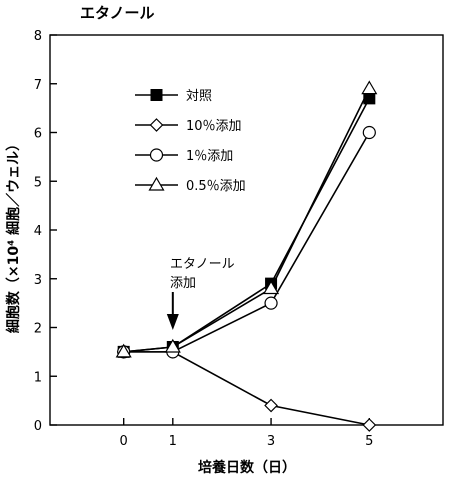 This screenshot has height=483, width=450. What do you see at coordinates (214, 126) in the screenshot?
I see `legend-label: 10％添加` at bounding box center [214, 126].